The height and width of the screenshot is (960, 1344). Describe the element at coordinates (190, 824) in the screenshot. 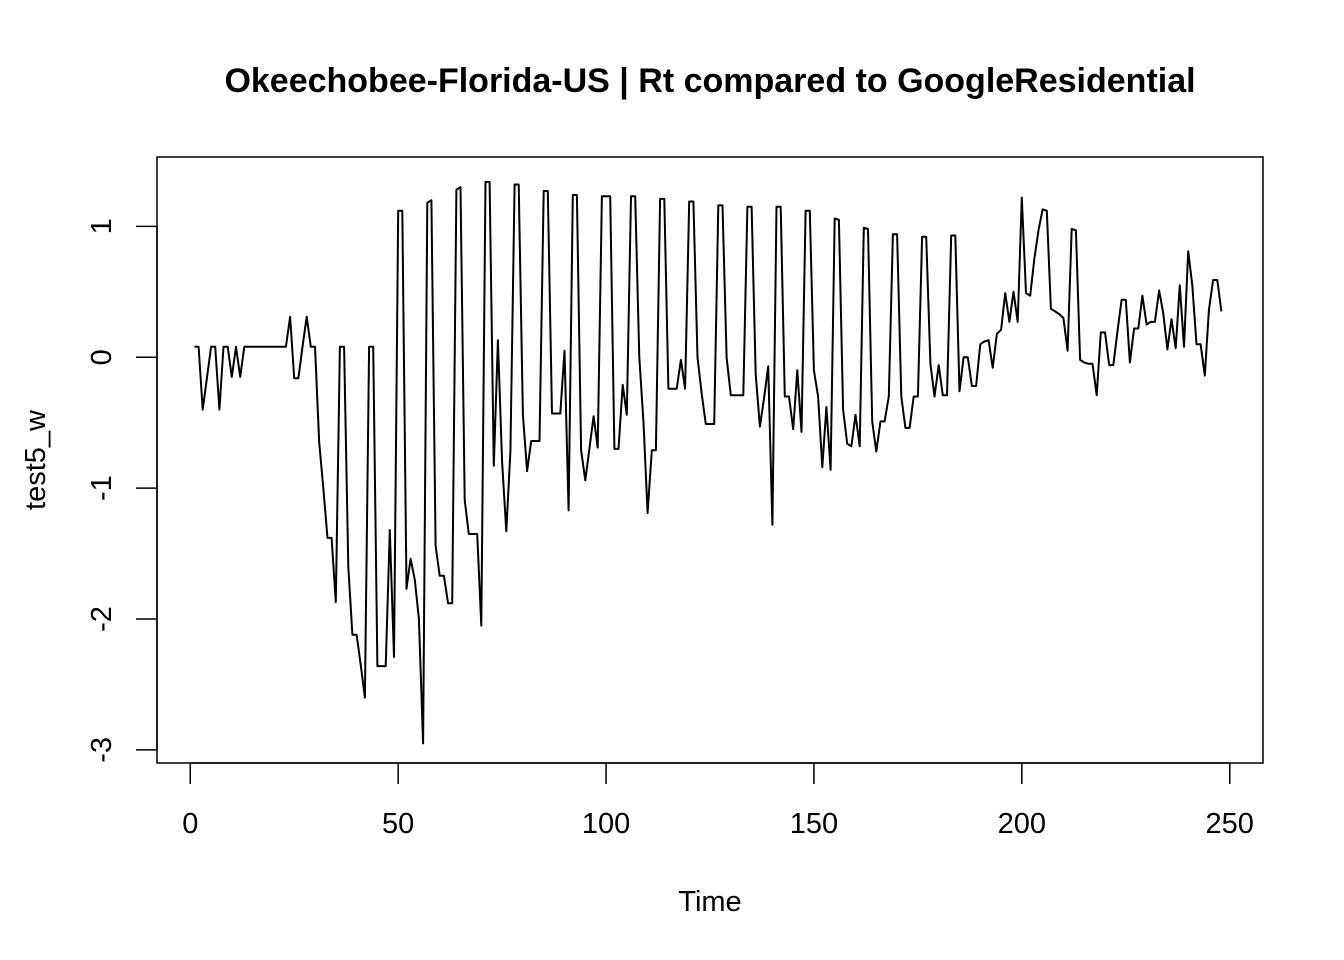

I see `x-tick-label: 0` at that location.